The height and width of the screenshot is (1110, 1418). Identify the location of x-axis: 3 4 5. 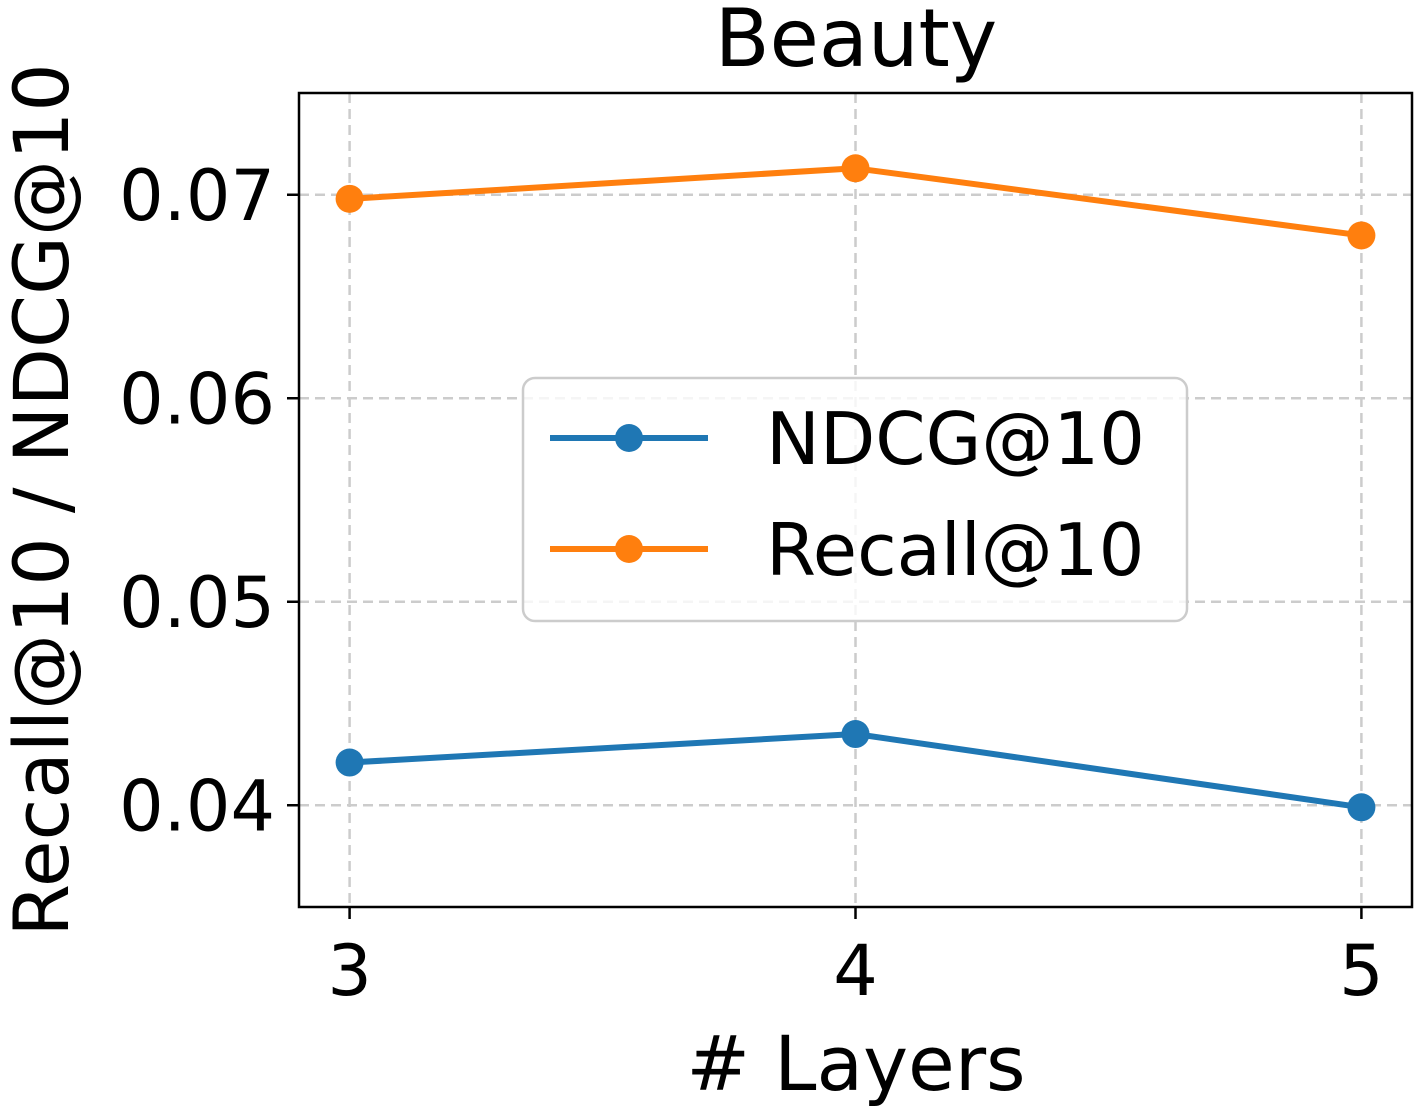
(855, 959).